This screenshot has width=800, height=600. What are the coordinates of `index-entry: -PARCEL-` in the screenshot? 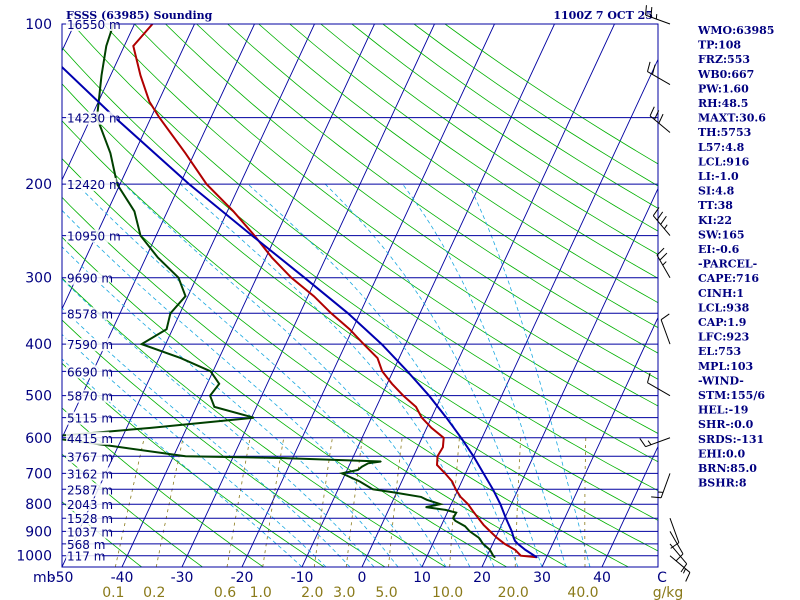 It's located at (727, 264).